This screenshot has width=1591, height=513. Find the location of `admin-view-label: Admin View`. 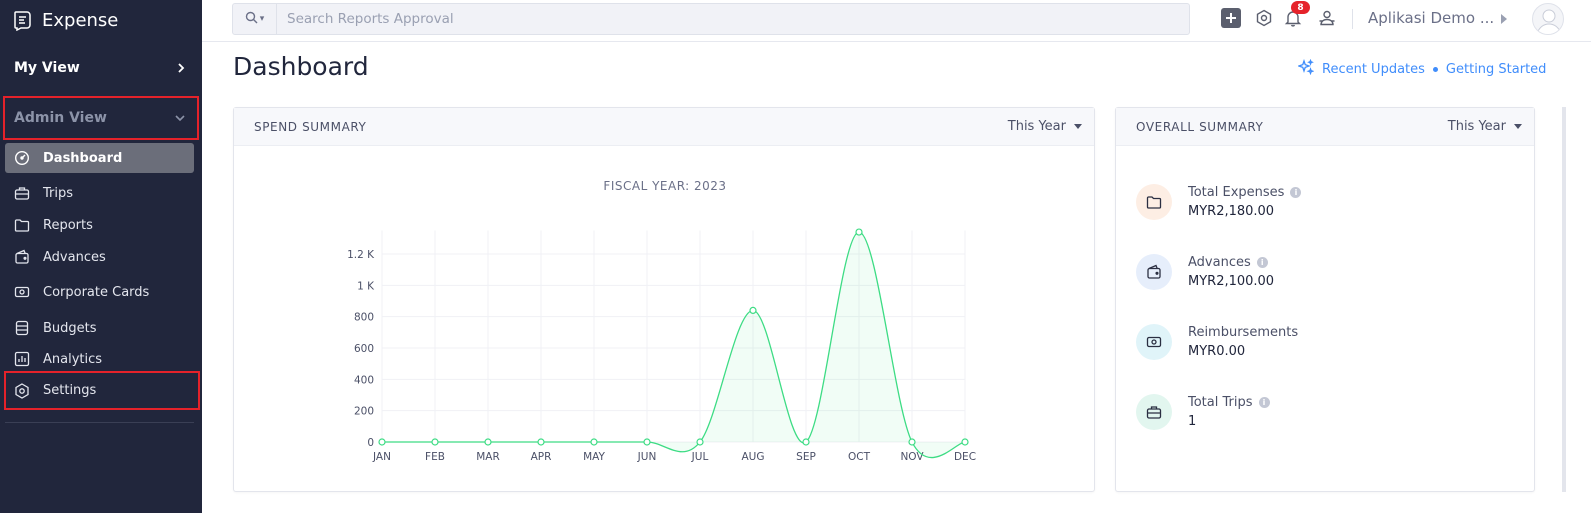

admin-view-label: Admin View is located at coordinates (60, 118).